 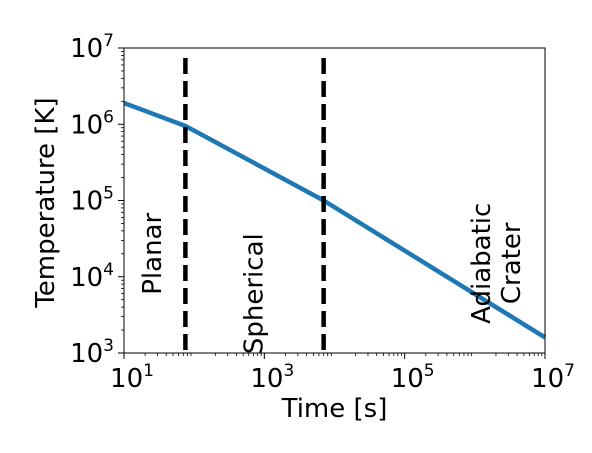 What do you see at coordinates (132, 377) in the screenshot?
I see `x-tick-label: 101` at bounding box center [132, 377].